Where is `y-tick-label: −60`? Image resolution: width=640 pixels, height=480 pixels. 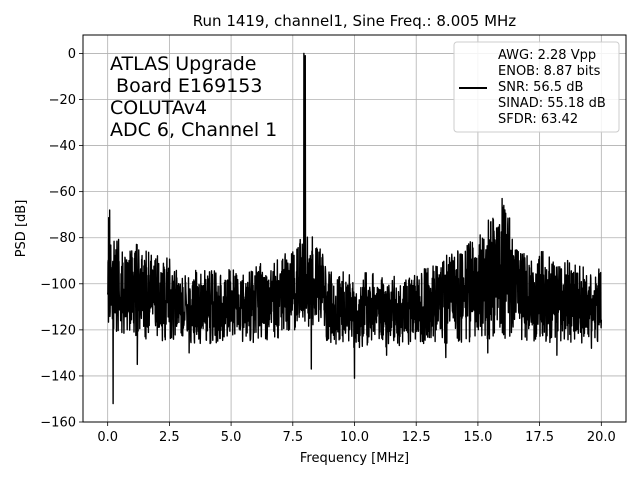 y-tick-label: −60 is located at coordinates (62, 192).